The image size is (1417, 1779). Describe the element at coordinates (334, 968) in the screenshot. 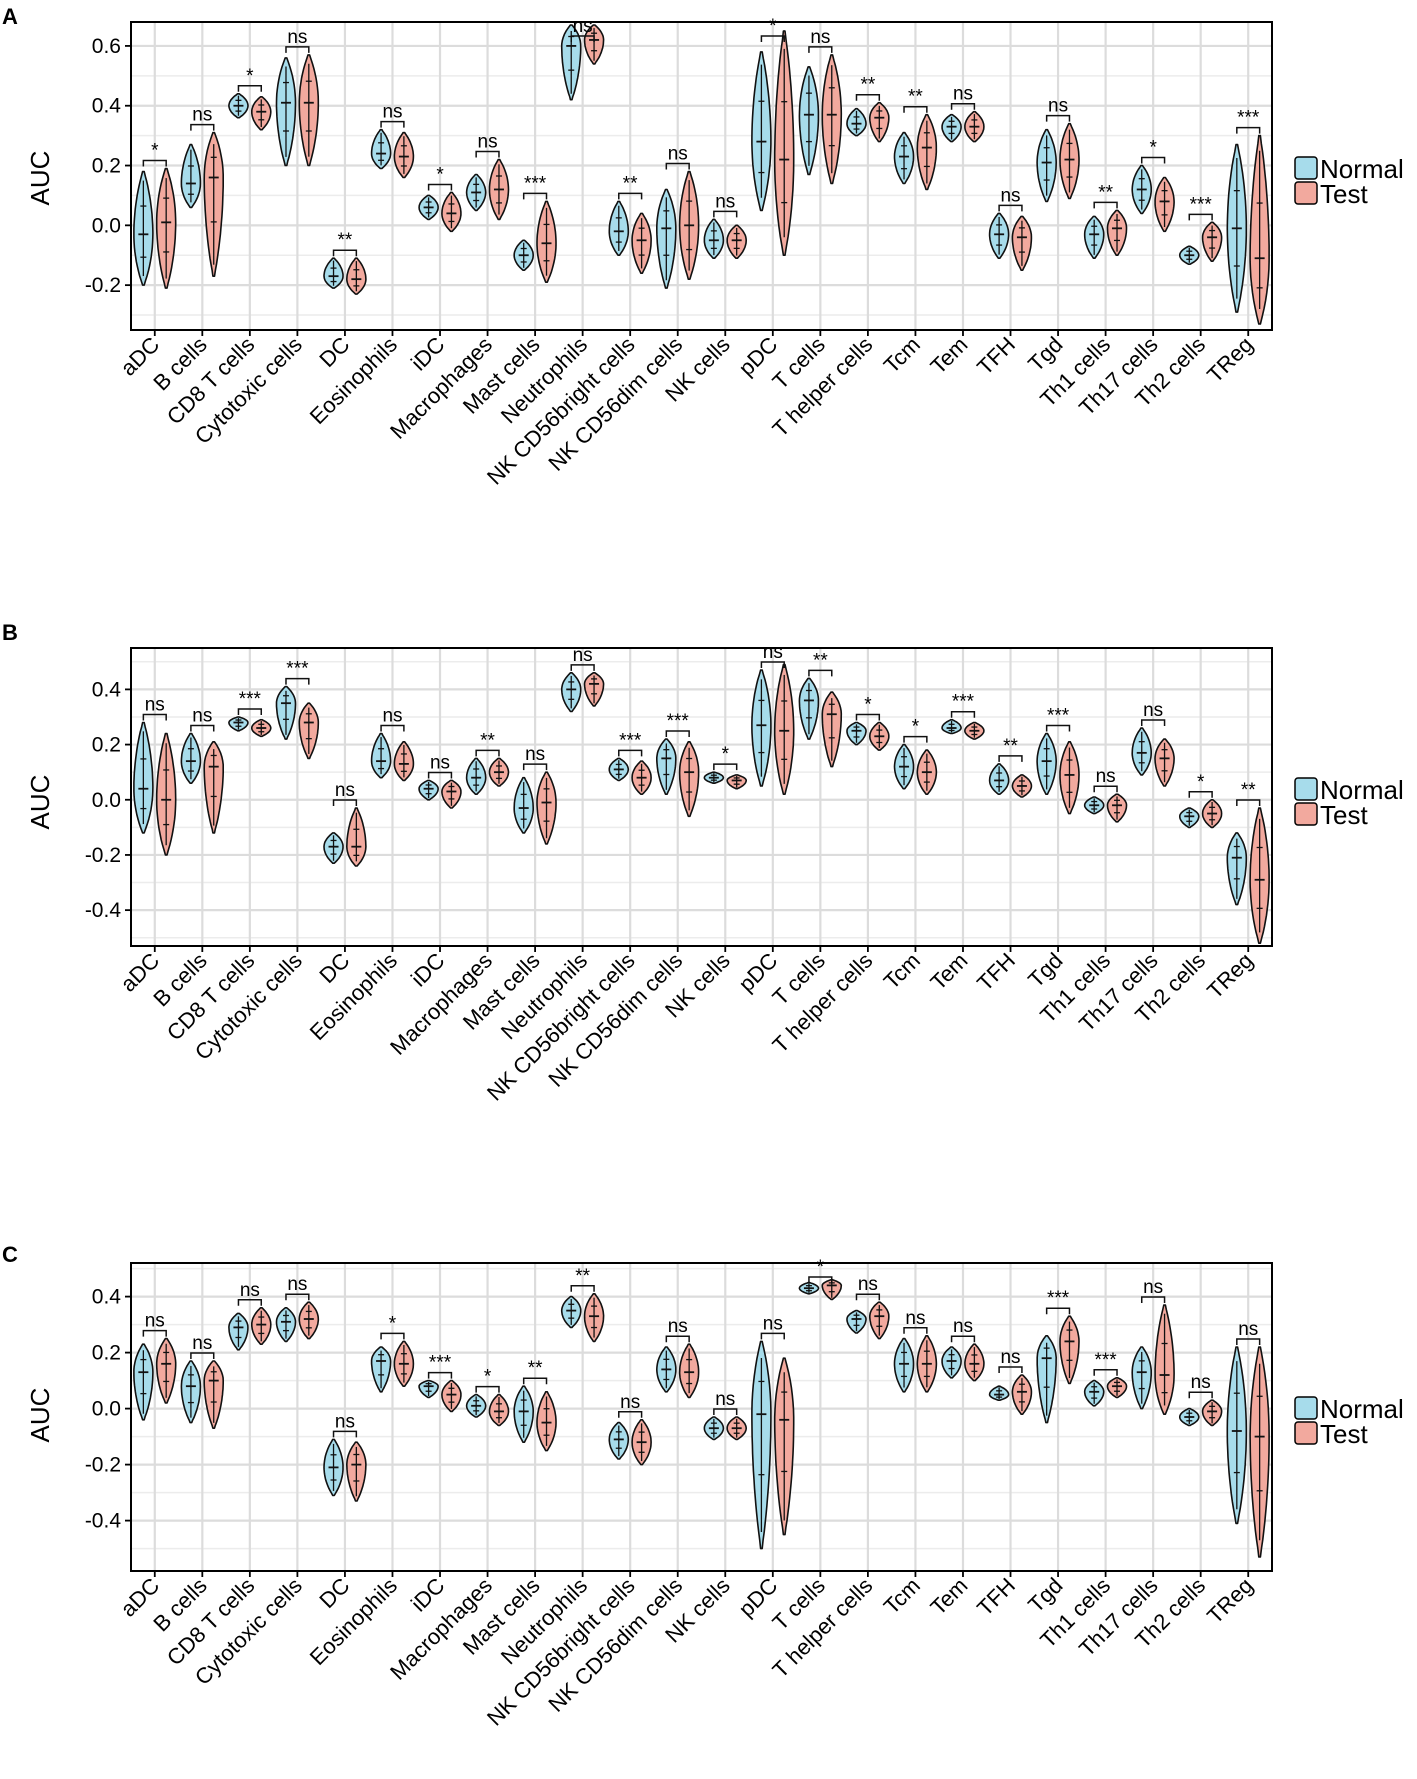

I see `x-tick-label: DC` at that location.